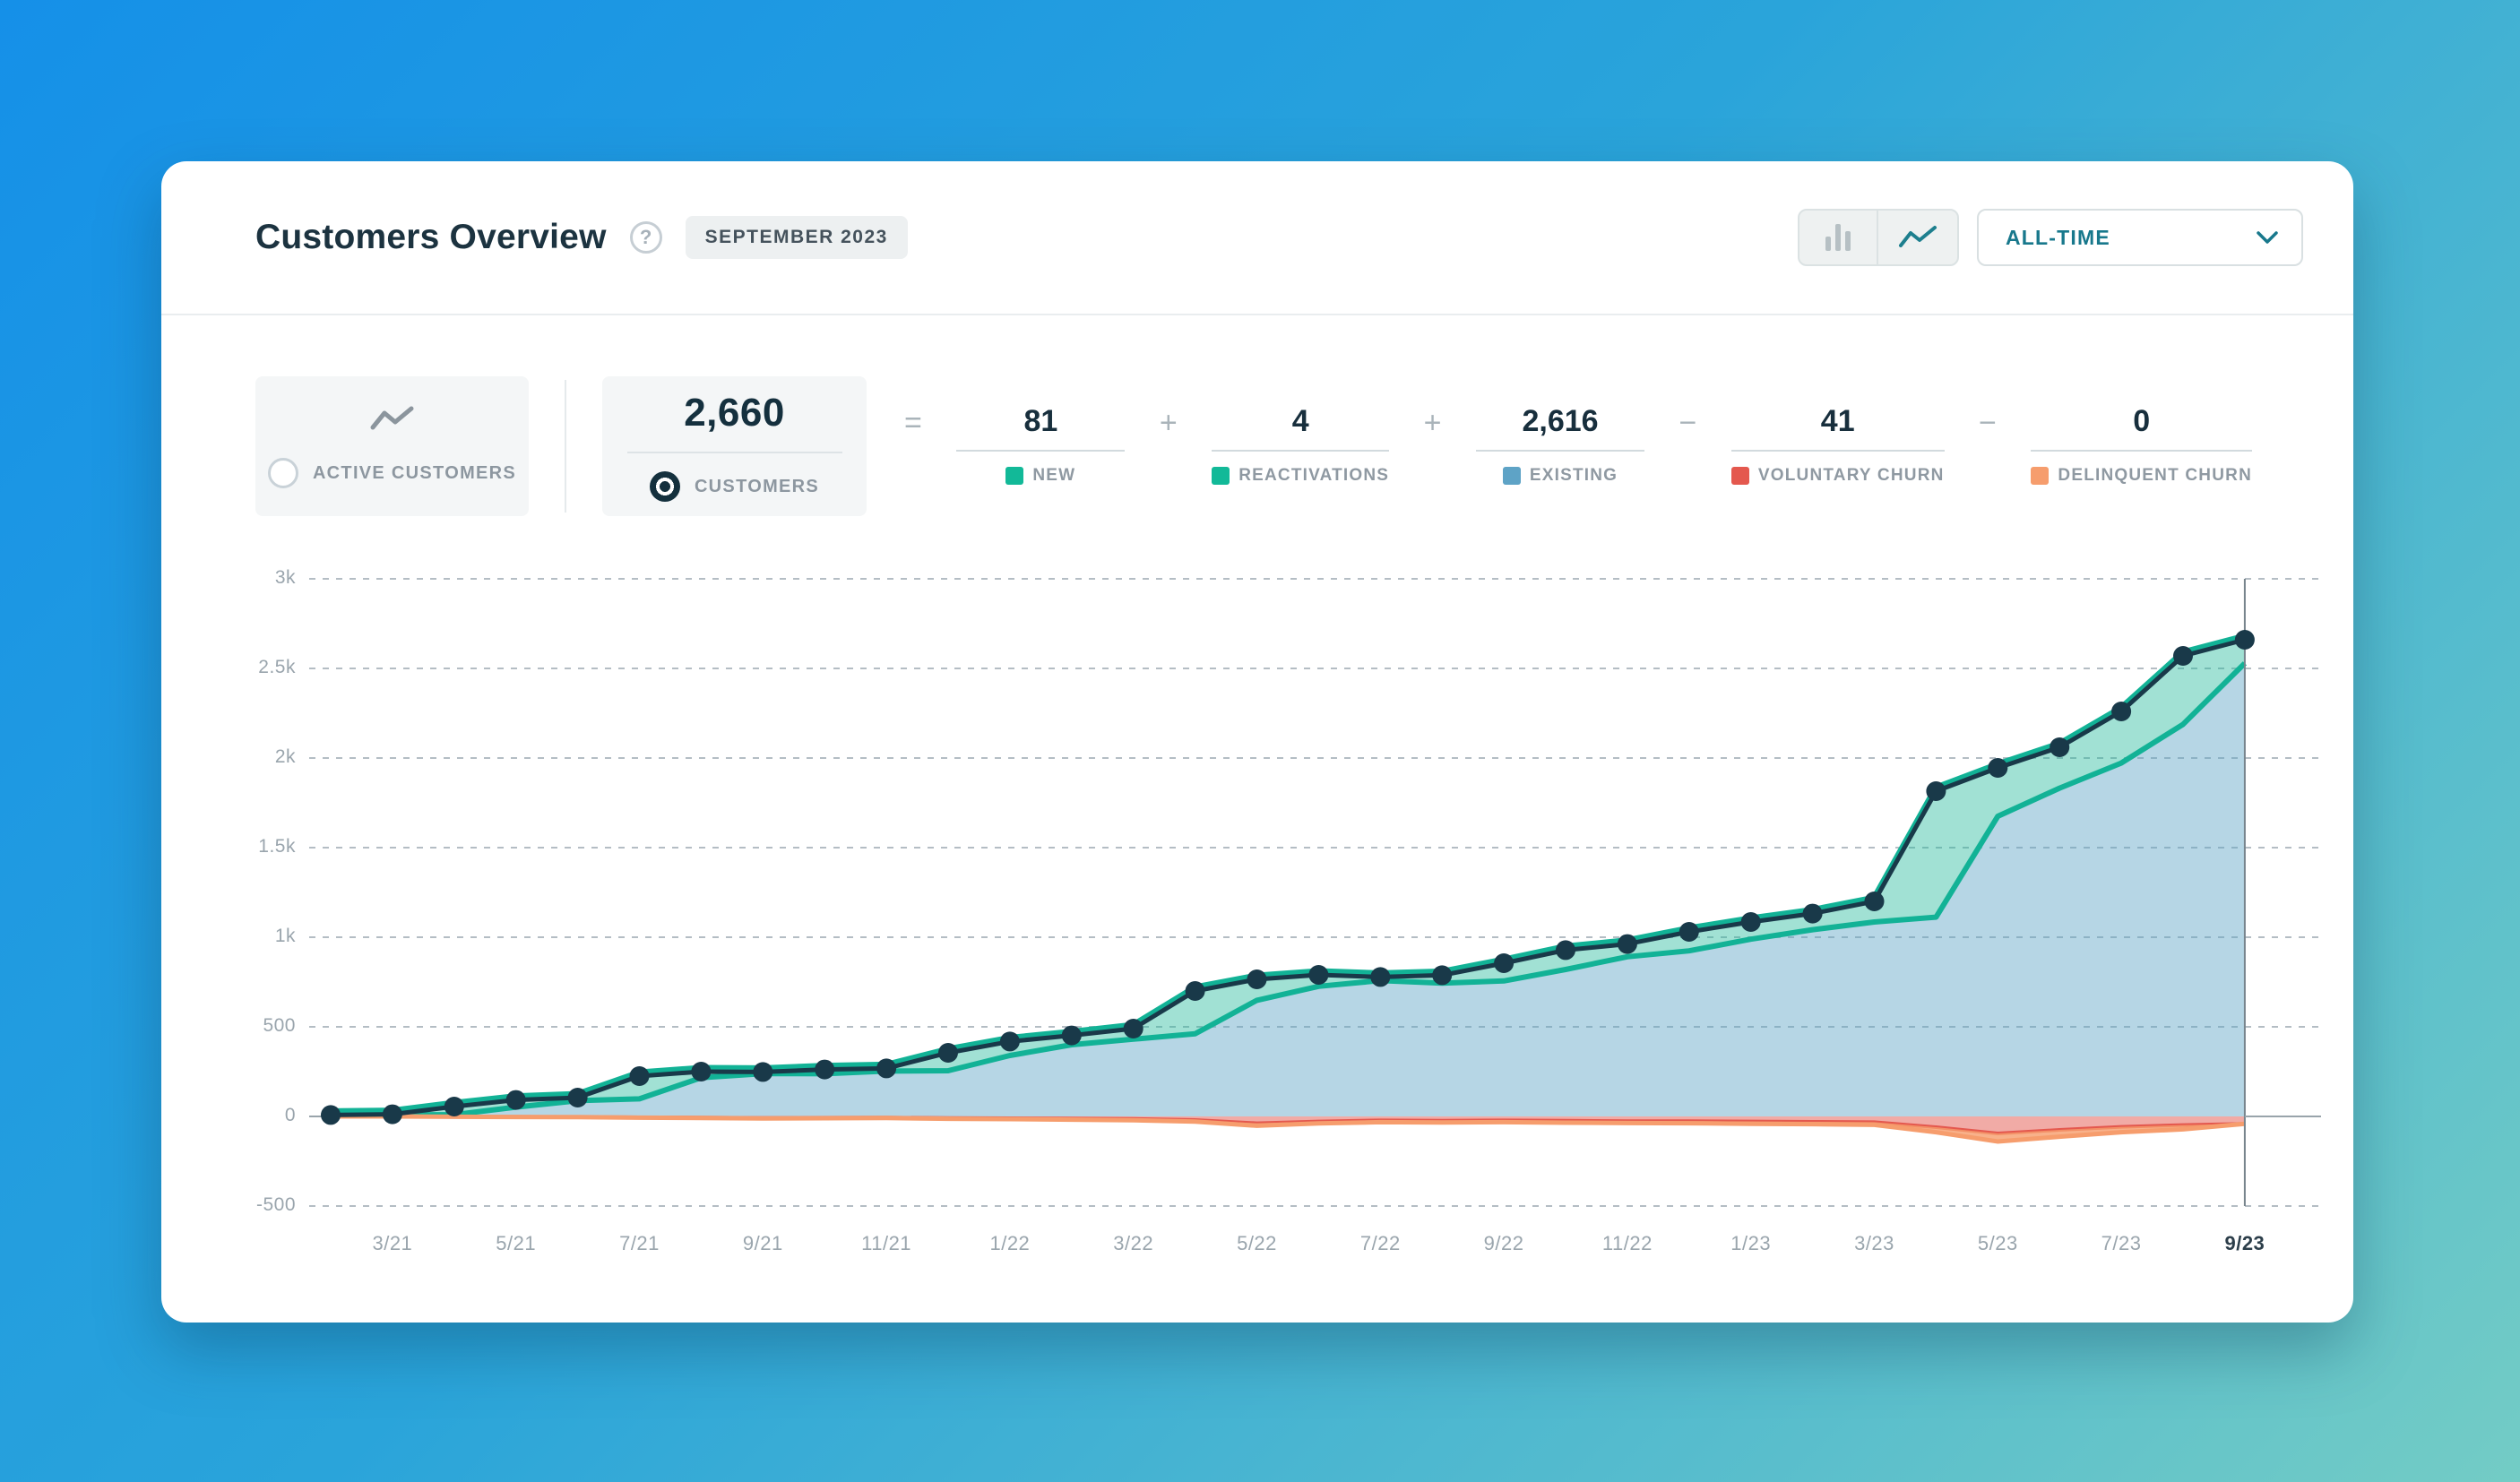 This screenshot has width=2520, height=1482. I want to click on y-tick-label: 3k, so click(285, 577).